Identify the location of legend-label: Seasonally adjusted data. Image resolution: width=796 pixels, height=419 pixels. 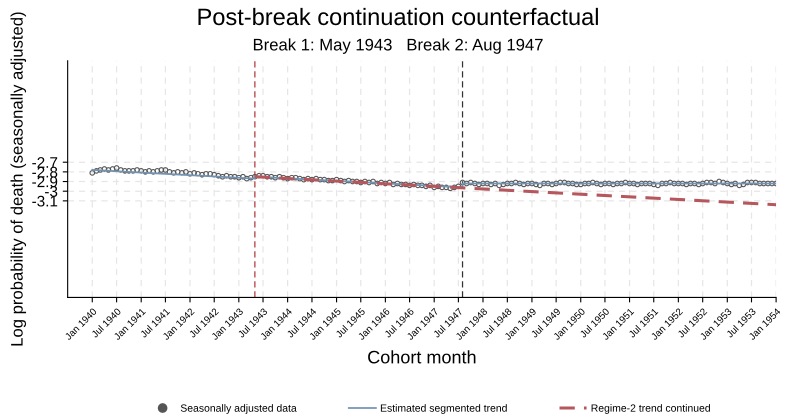
(238, 409).